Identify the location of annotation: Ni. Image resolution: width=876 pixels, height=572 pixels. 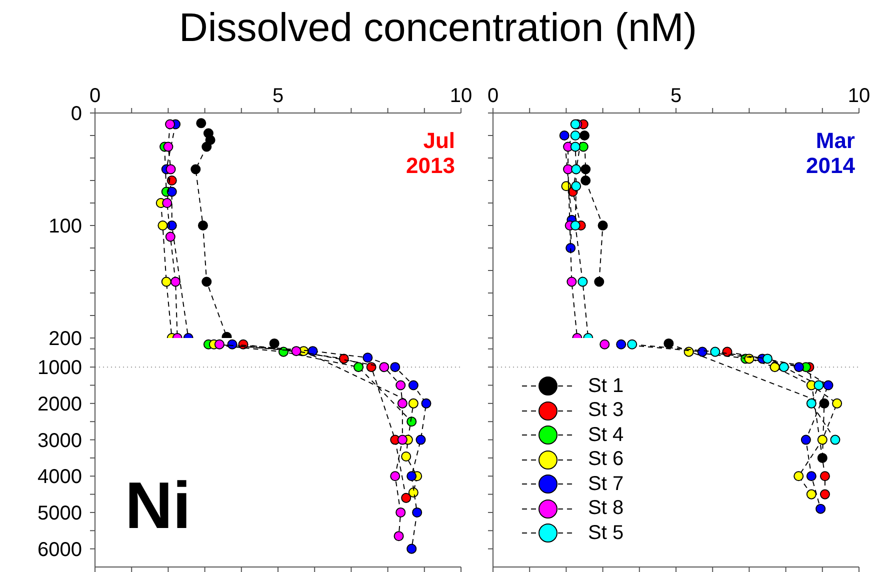
(158, 506).